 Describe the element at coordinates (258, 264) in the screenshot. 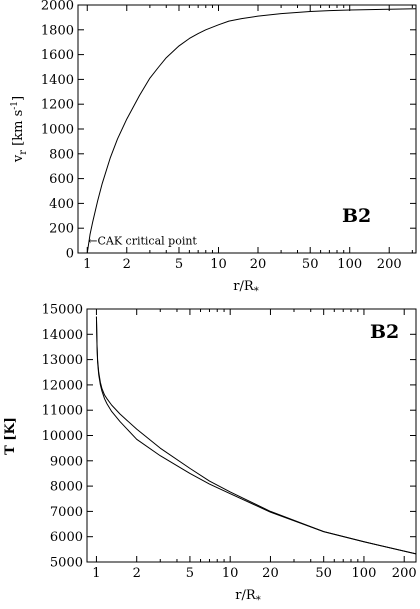

I see `velocity-x-tick-label: 20` at that location.